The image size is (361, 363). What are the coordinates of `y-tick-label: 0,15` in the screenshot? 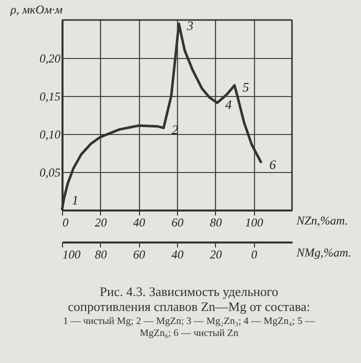 It's located at (50, 97).